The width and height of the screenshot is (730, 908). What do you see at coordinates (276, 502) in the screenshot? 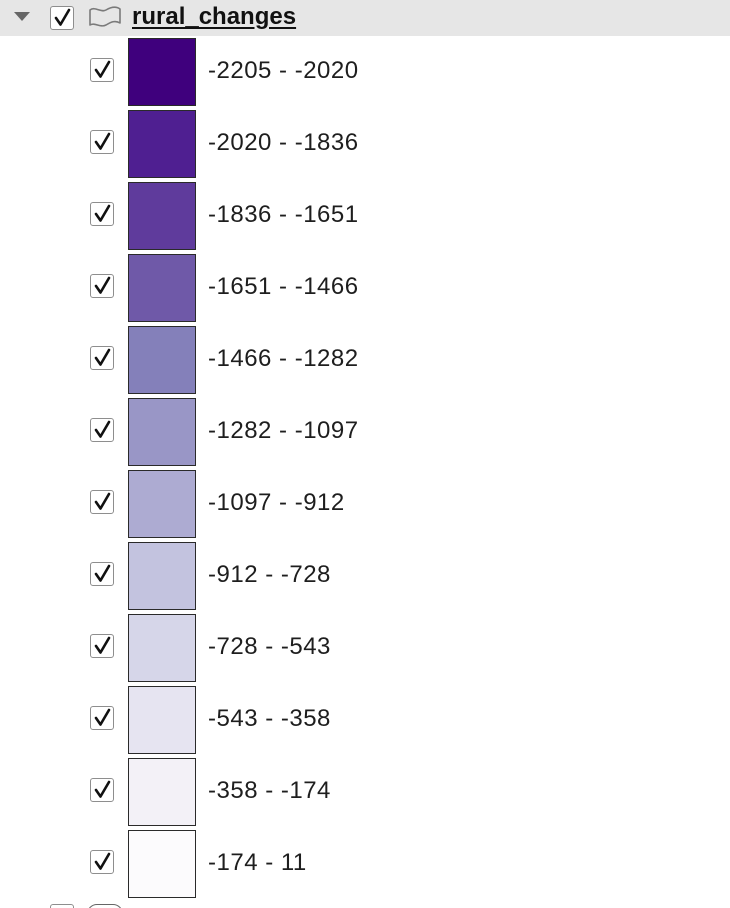
I see `legend-range-label: -1097 - -912` at bounding box center [276, 502].